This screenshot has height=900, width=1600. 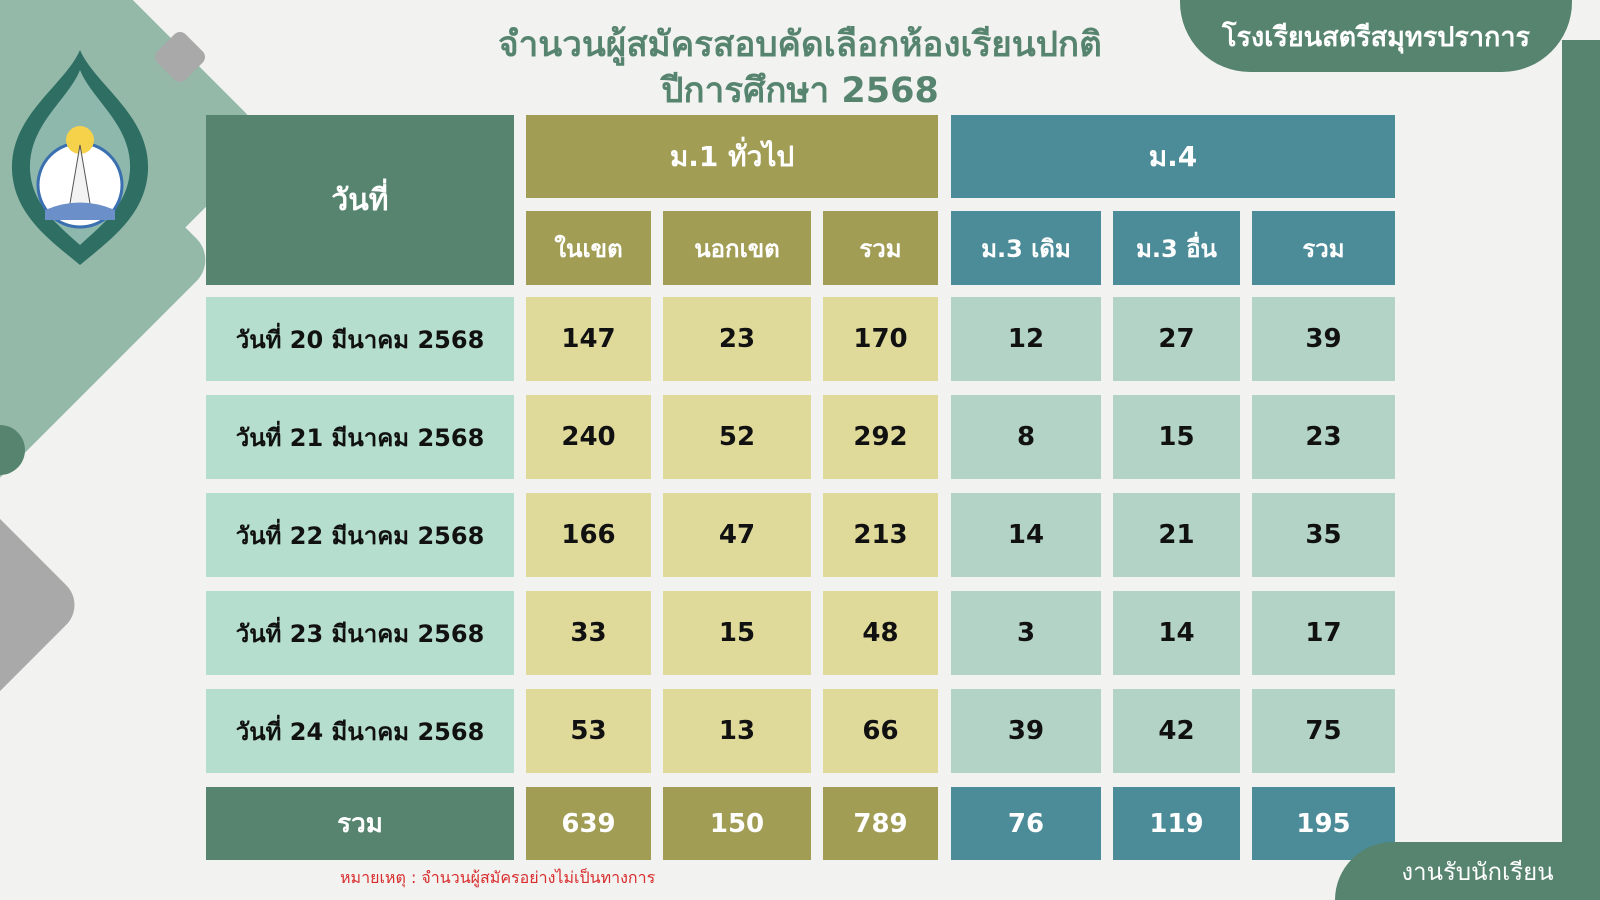 What do you see at coordinates (880, 823) in the screenshot?
I see `m1-grand-total: 789` at bounding box center [880, 823].